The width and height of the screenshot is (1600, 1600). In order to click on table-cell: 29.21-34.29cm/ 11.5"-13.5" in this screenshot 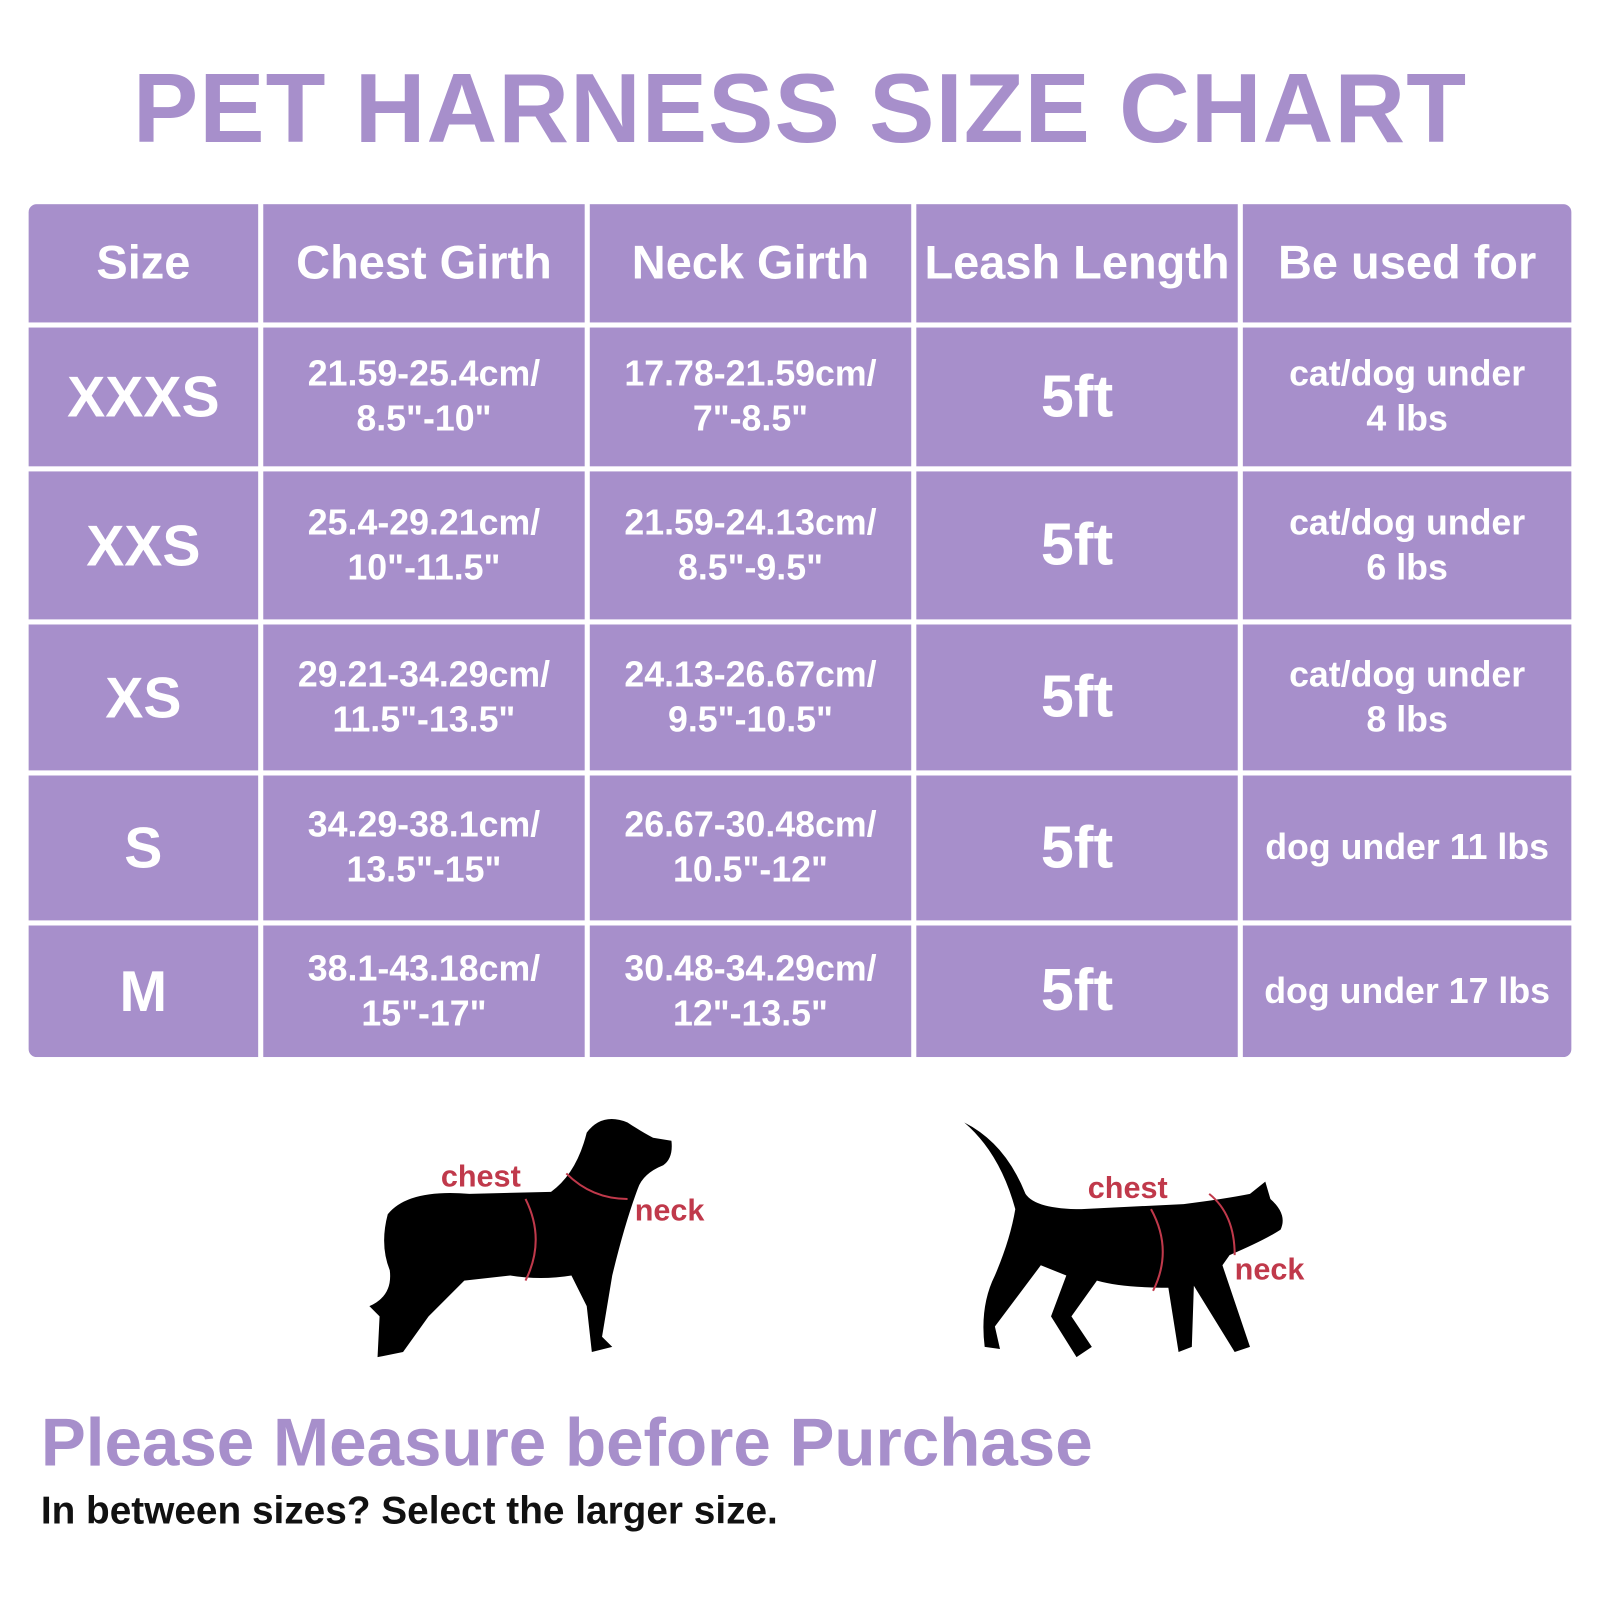, I will do `click(424, 697)`.